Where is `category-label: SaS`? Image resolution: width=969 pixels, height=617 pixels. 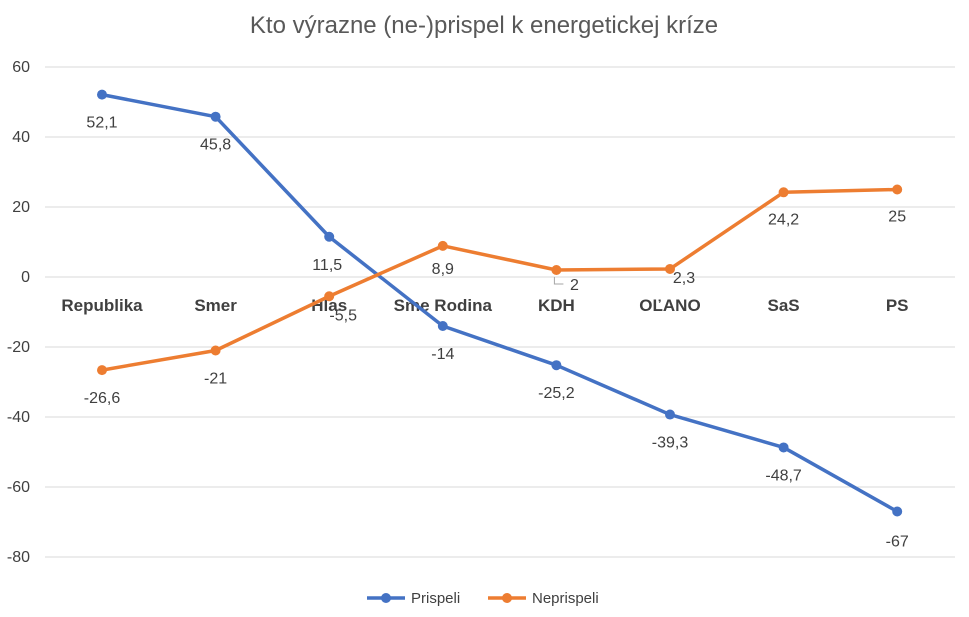
category-label: SaS is located at coordinates (784, 305).